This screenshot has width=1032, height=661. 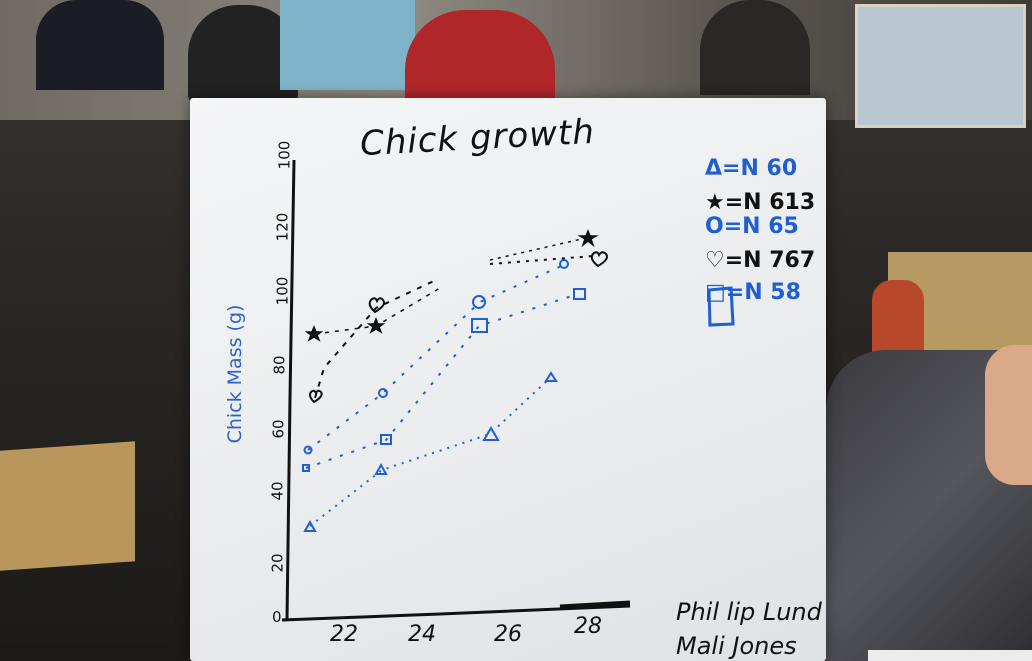 I want to click on legend-square-symbol, so click(x=721, y=306).